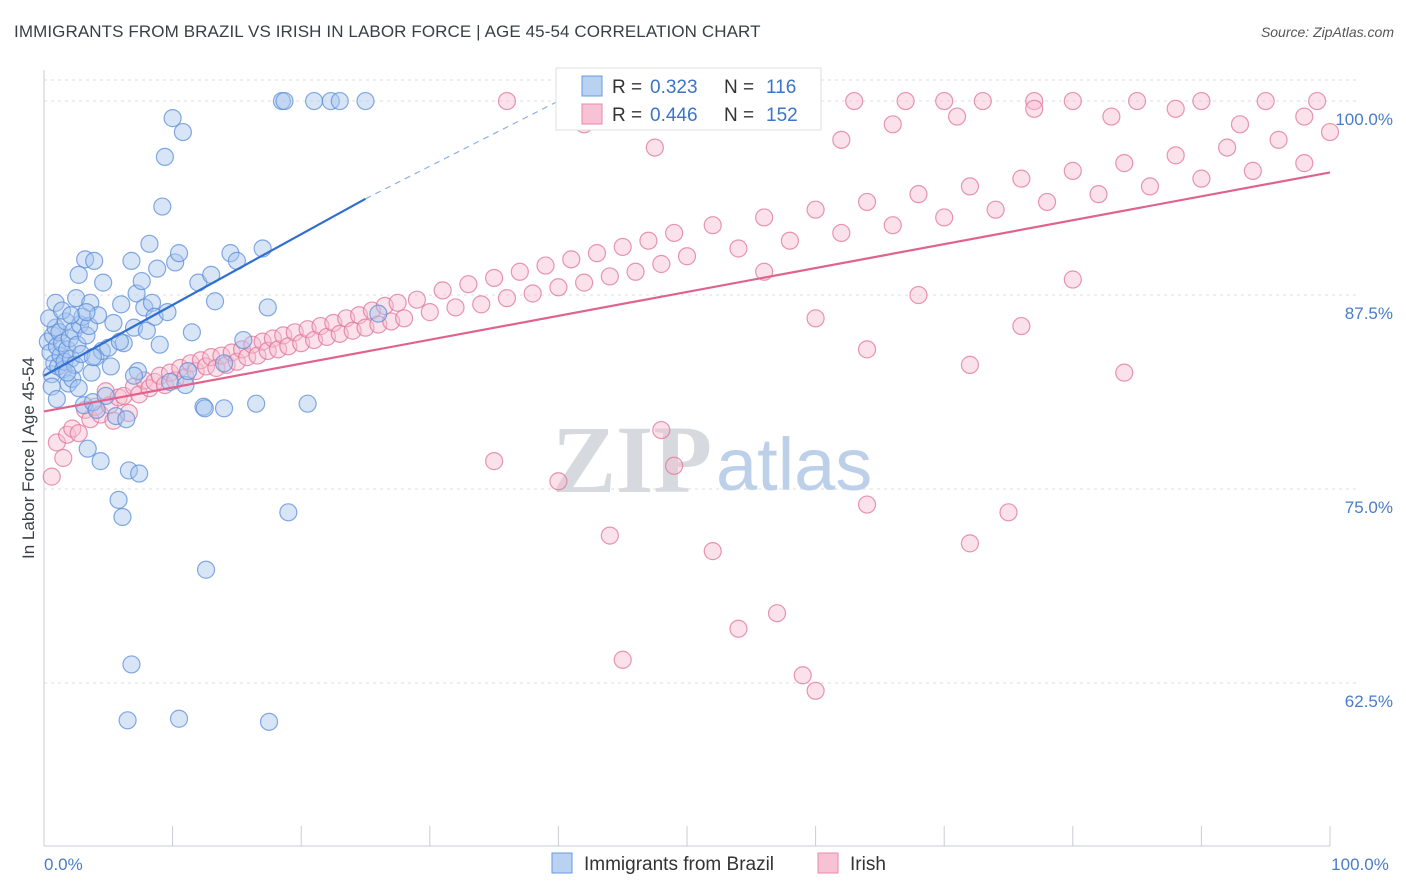  Describe the element at coordinates (627, 87) in the screenshot. I see `stats-brazil-r-label: R =` at that location.